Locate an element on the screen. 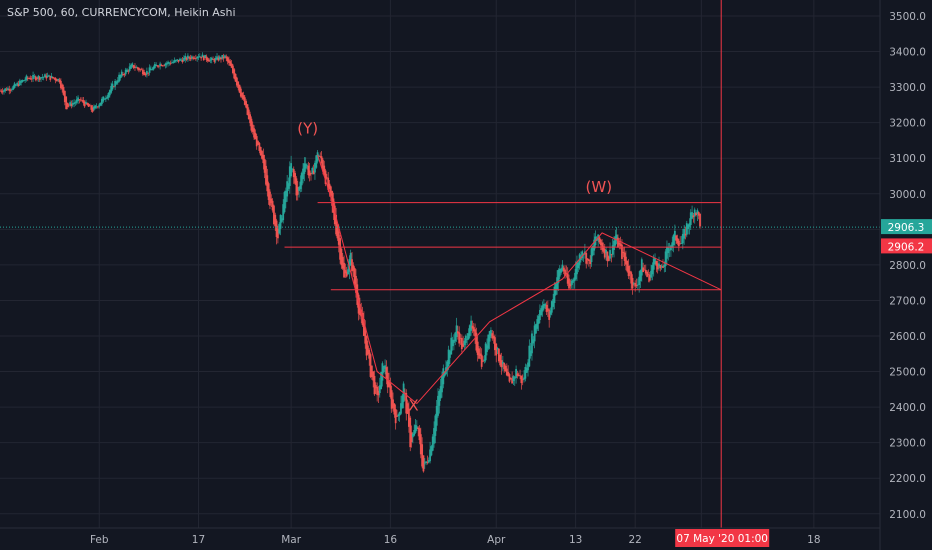 This screenshot has width=932, height=550. x-tick-label: Feb is located at coordinates (99, 540).